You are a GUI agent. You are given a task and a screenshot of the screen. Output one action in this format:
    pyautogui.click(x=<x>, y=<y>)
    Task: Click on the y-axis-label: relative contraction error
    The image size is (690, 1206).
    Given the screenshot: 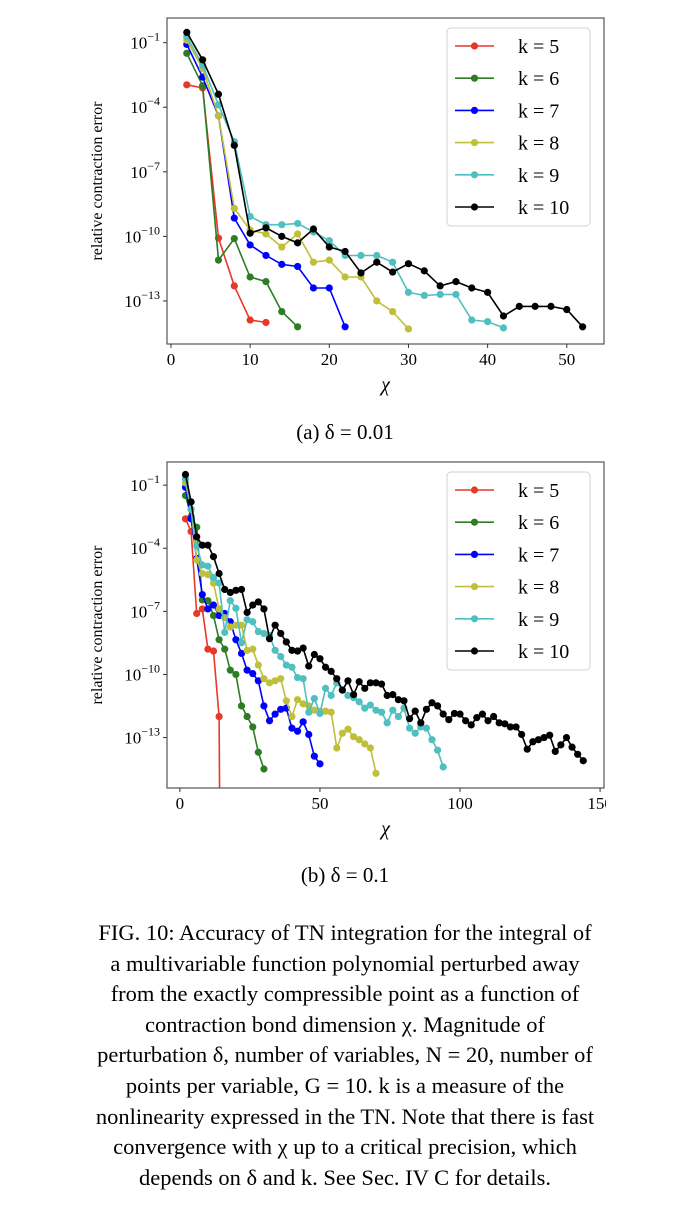 What is the action you would take?
    pyautogui.click(x=97, y=625)
    